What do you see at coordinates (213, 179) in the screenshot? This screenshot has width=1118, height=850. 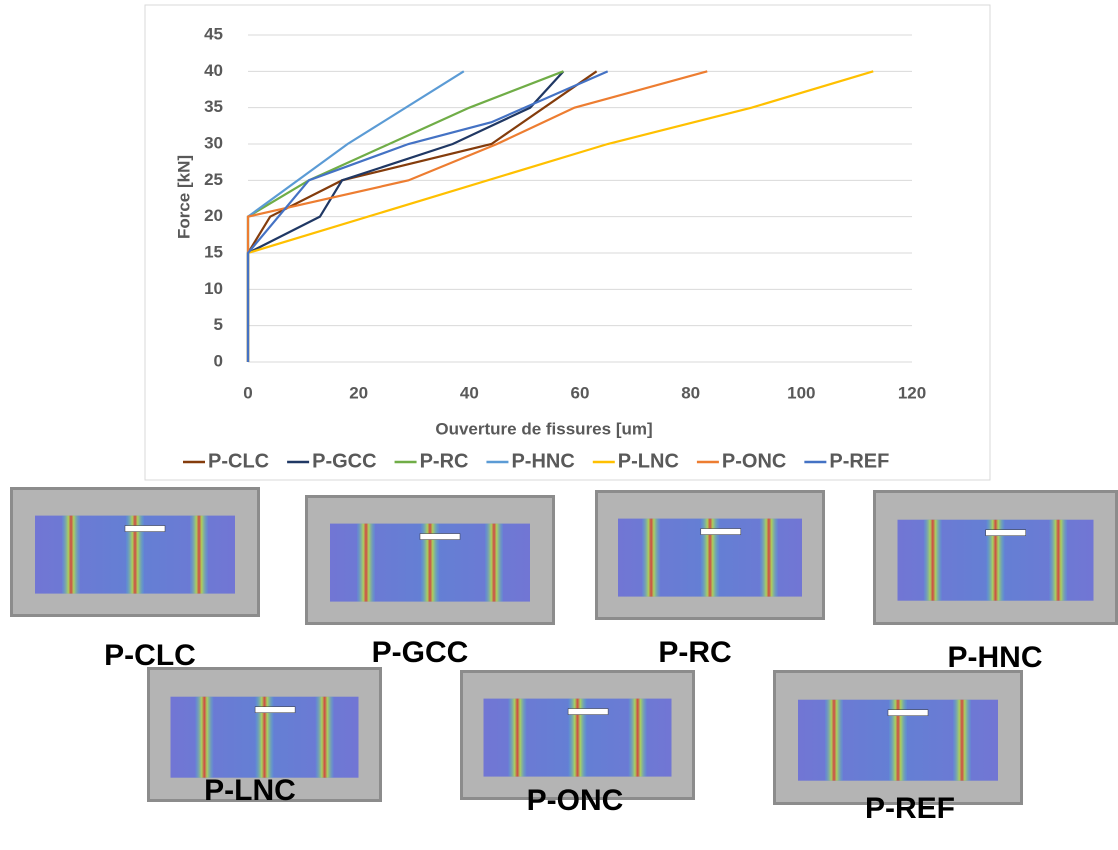 I see `y-tick-label: 25` at bounding box center [213, 179].